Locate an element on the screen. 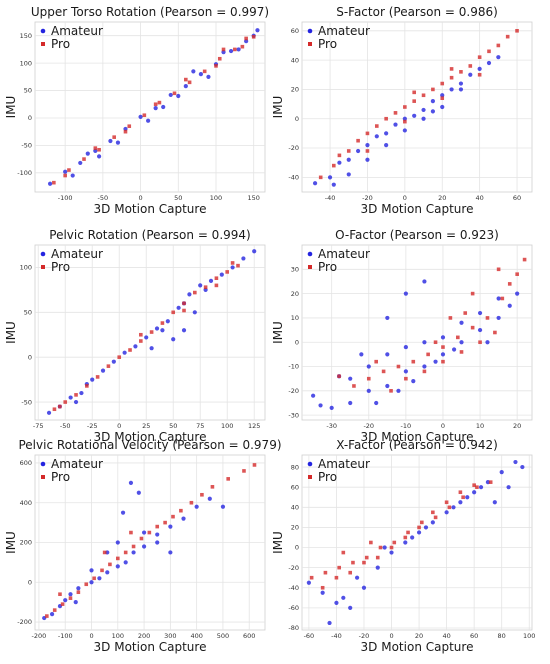  y-tick-label: -20 is located at coordinates (293, 391).